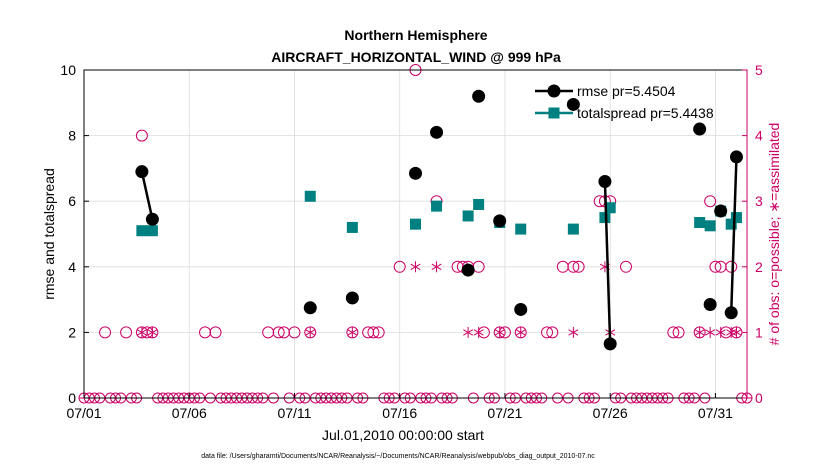 This screenshot has height=470, width=830. What do you see at coordinates (72, 136) in the screenshot?
I see `y-tick-label: 8` at bounding box center [72, 136].